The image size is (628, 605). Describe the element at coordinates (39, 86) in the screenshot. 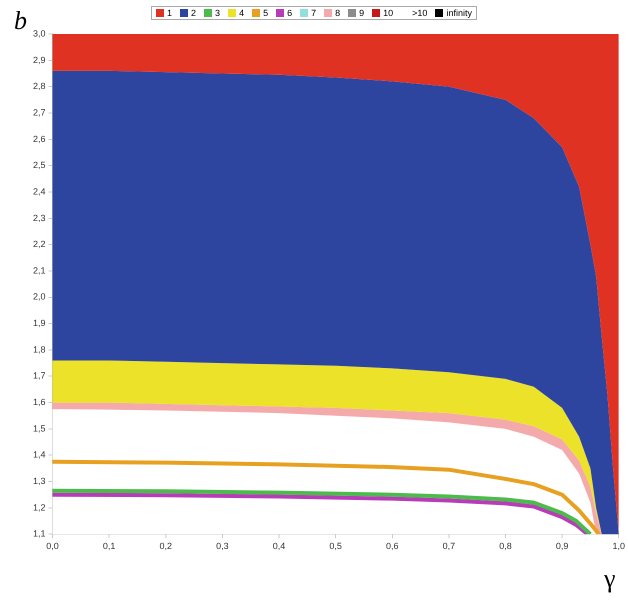

I see `y-tick-label: 2,8` at that location.